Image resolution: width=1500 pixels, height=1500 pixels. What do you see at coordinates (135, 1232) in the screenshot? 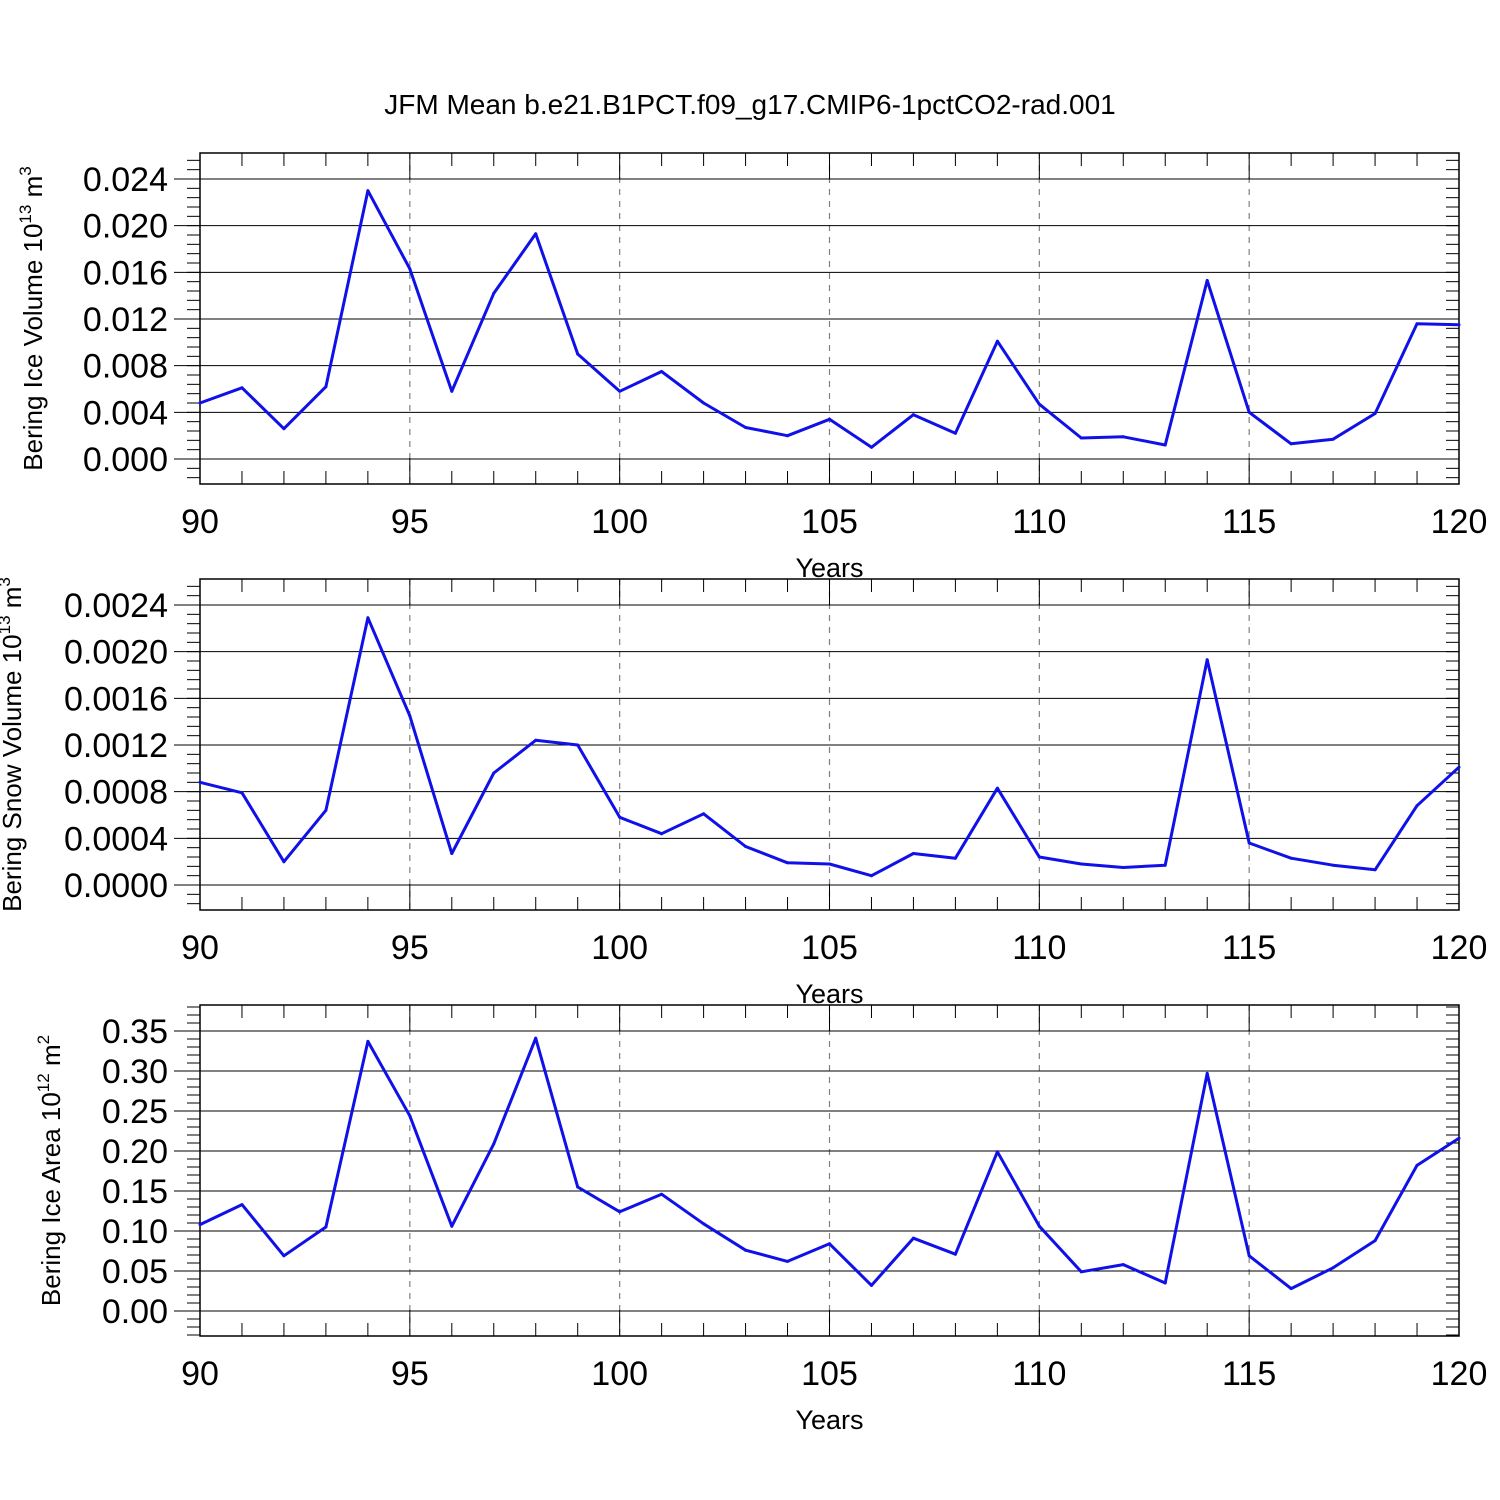
I see `y-tick-label: 0.10` at bounding box center [135, 1232].